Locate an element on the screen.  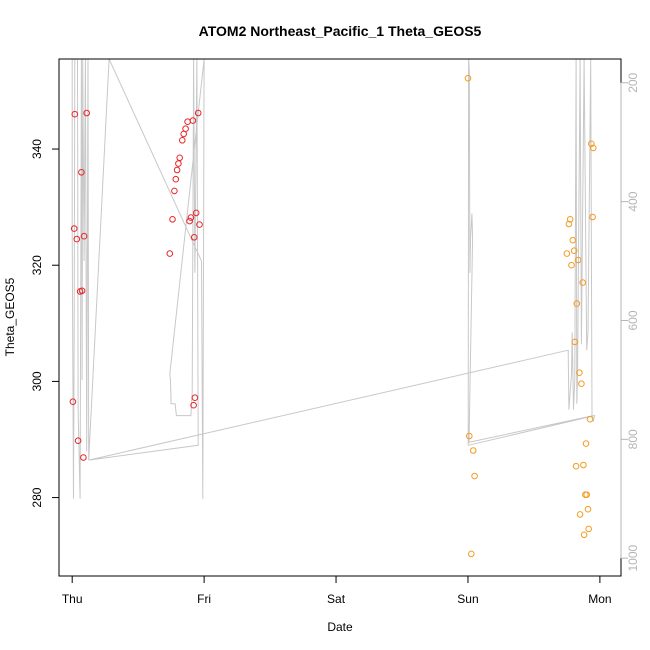
x-tick-label: Mon is located at coordinates (599, 599).